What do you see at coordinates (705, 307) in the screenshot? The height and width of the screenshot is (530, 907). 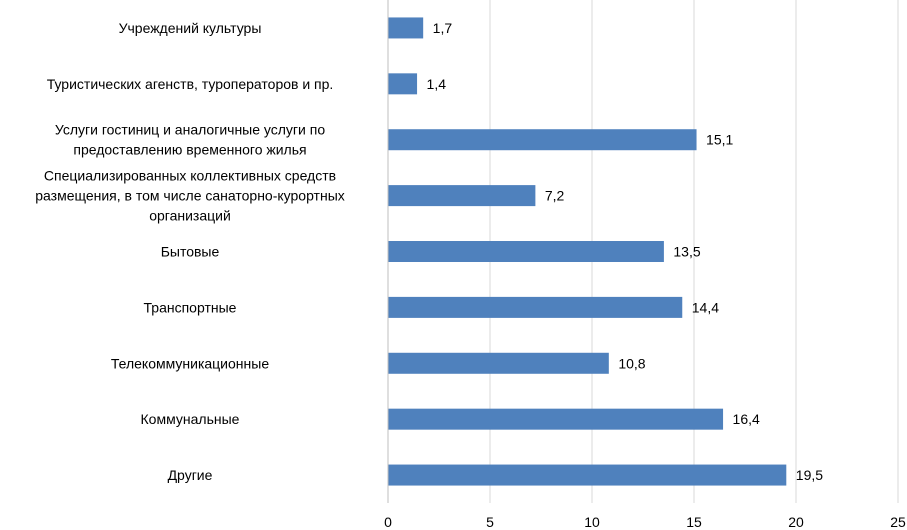 I see `data-label: 14,4` at bounding box center [705, 307].